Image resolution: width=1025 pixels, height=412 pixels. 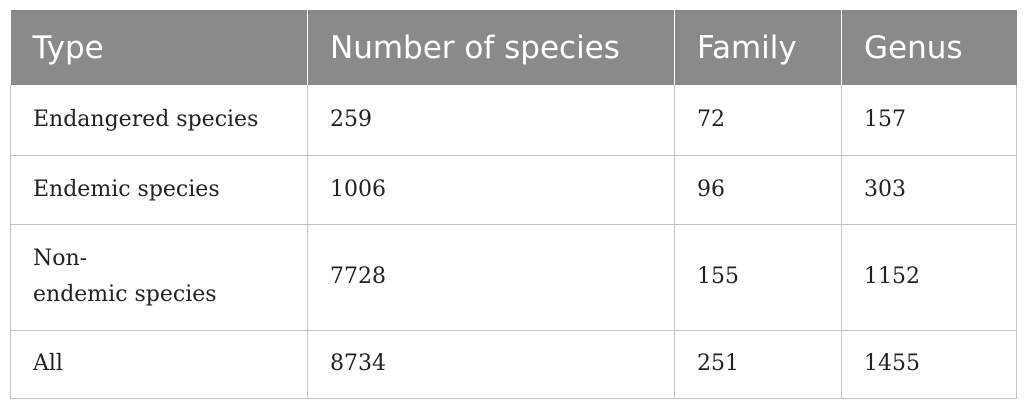 What do you see at coordinates (929, 364) in the screenshot?
I see `cell-genus: 1455` at bounding box center [929, 364].